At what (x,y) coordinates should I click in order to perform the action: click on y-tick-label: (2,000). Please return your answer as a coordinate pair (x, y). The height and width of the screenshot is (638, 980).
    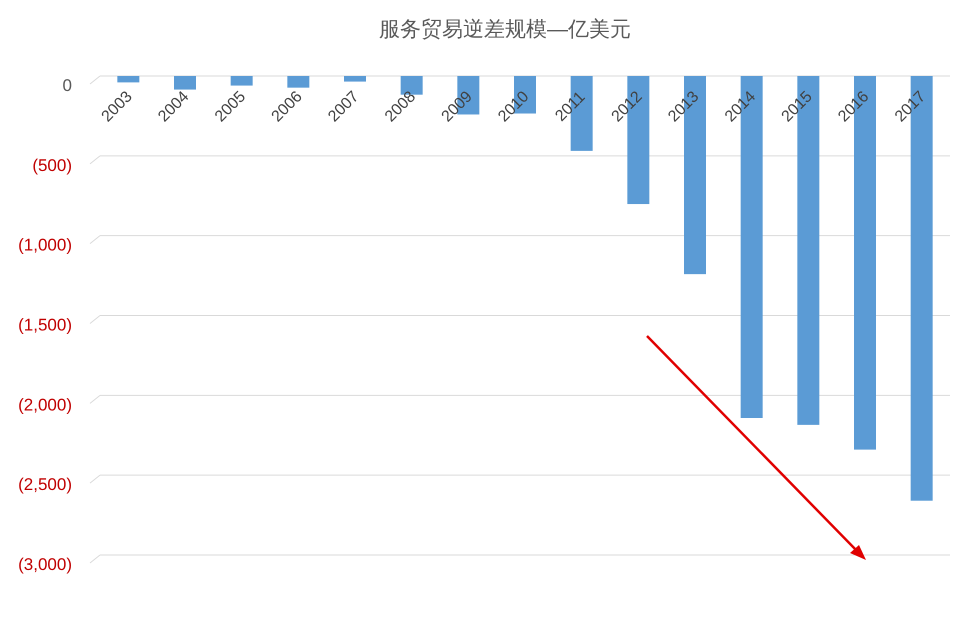
    Looking at the image, I should click on (45, 404).